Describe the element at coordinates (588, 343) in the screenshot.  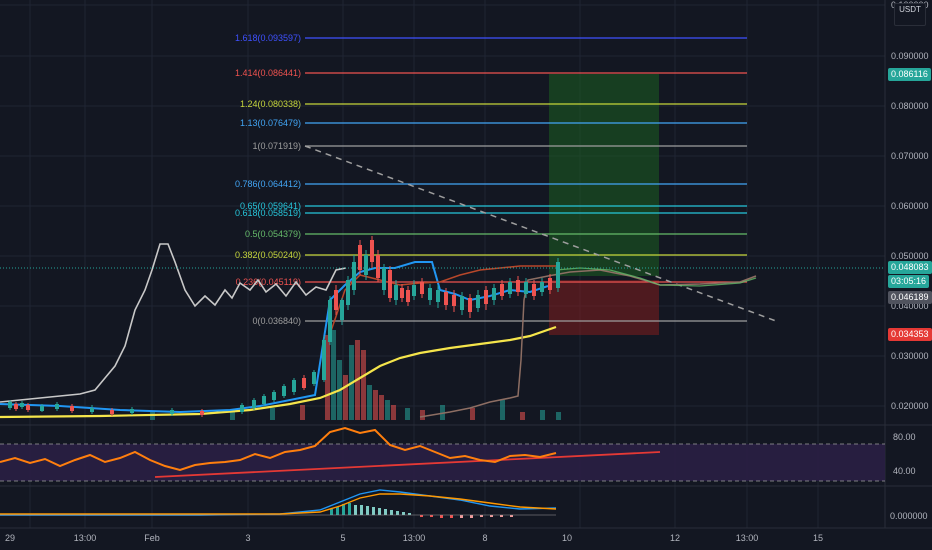
I see `indicator-projection-line` at that location.